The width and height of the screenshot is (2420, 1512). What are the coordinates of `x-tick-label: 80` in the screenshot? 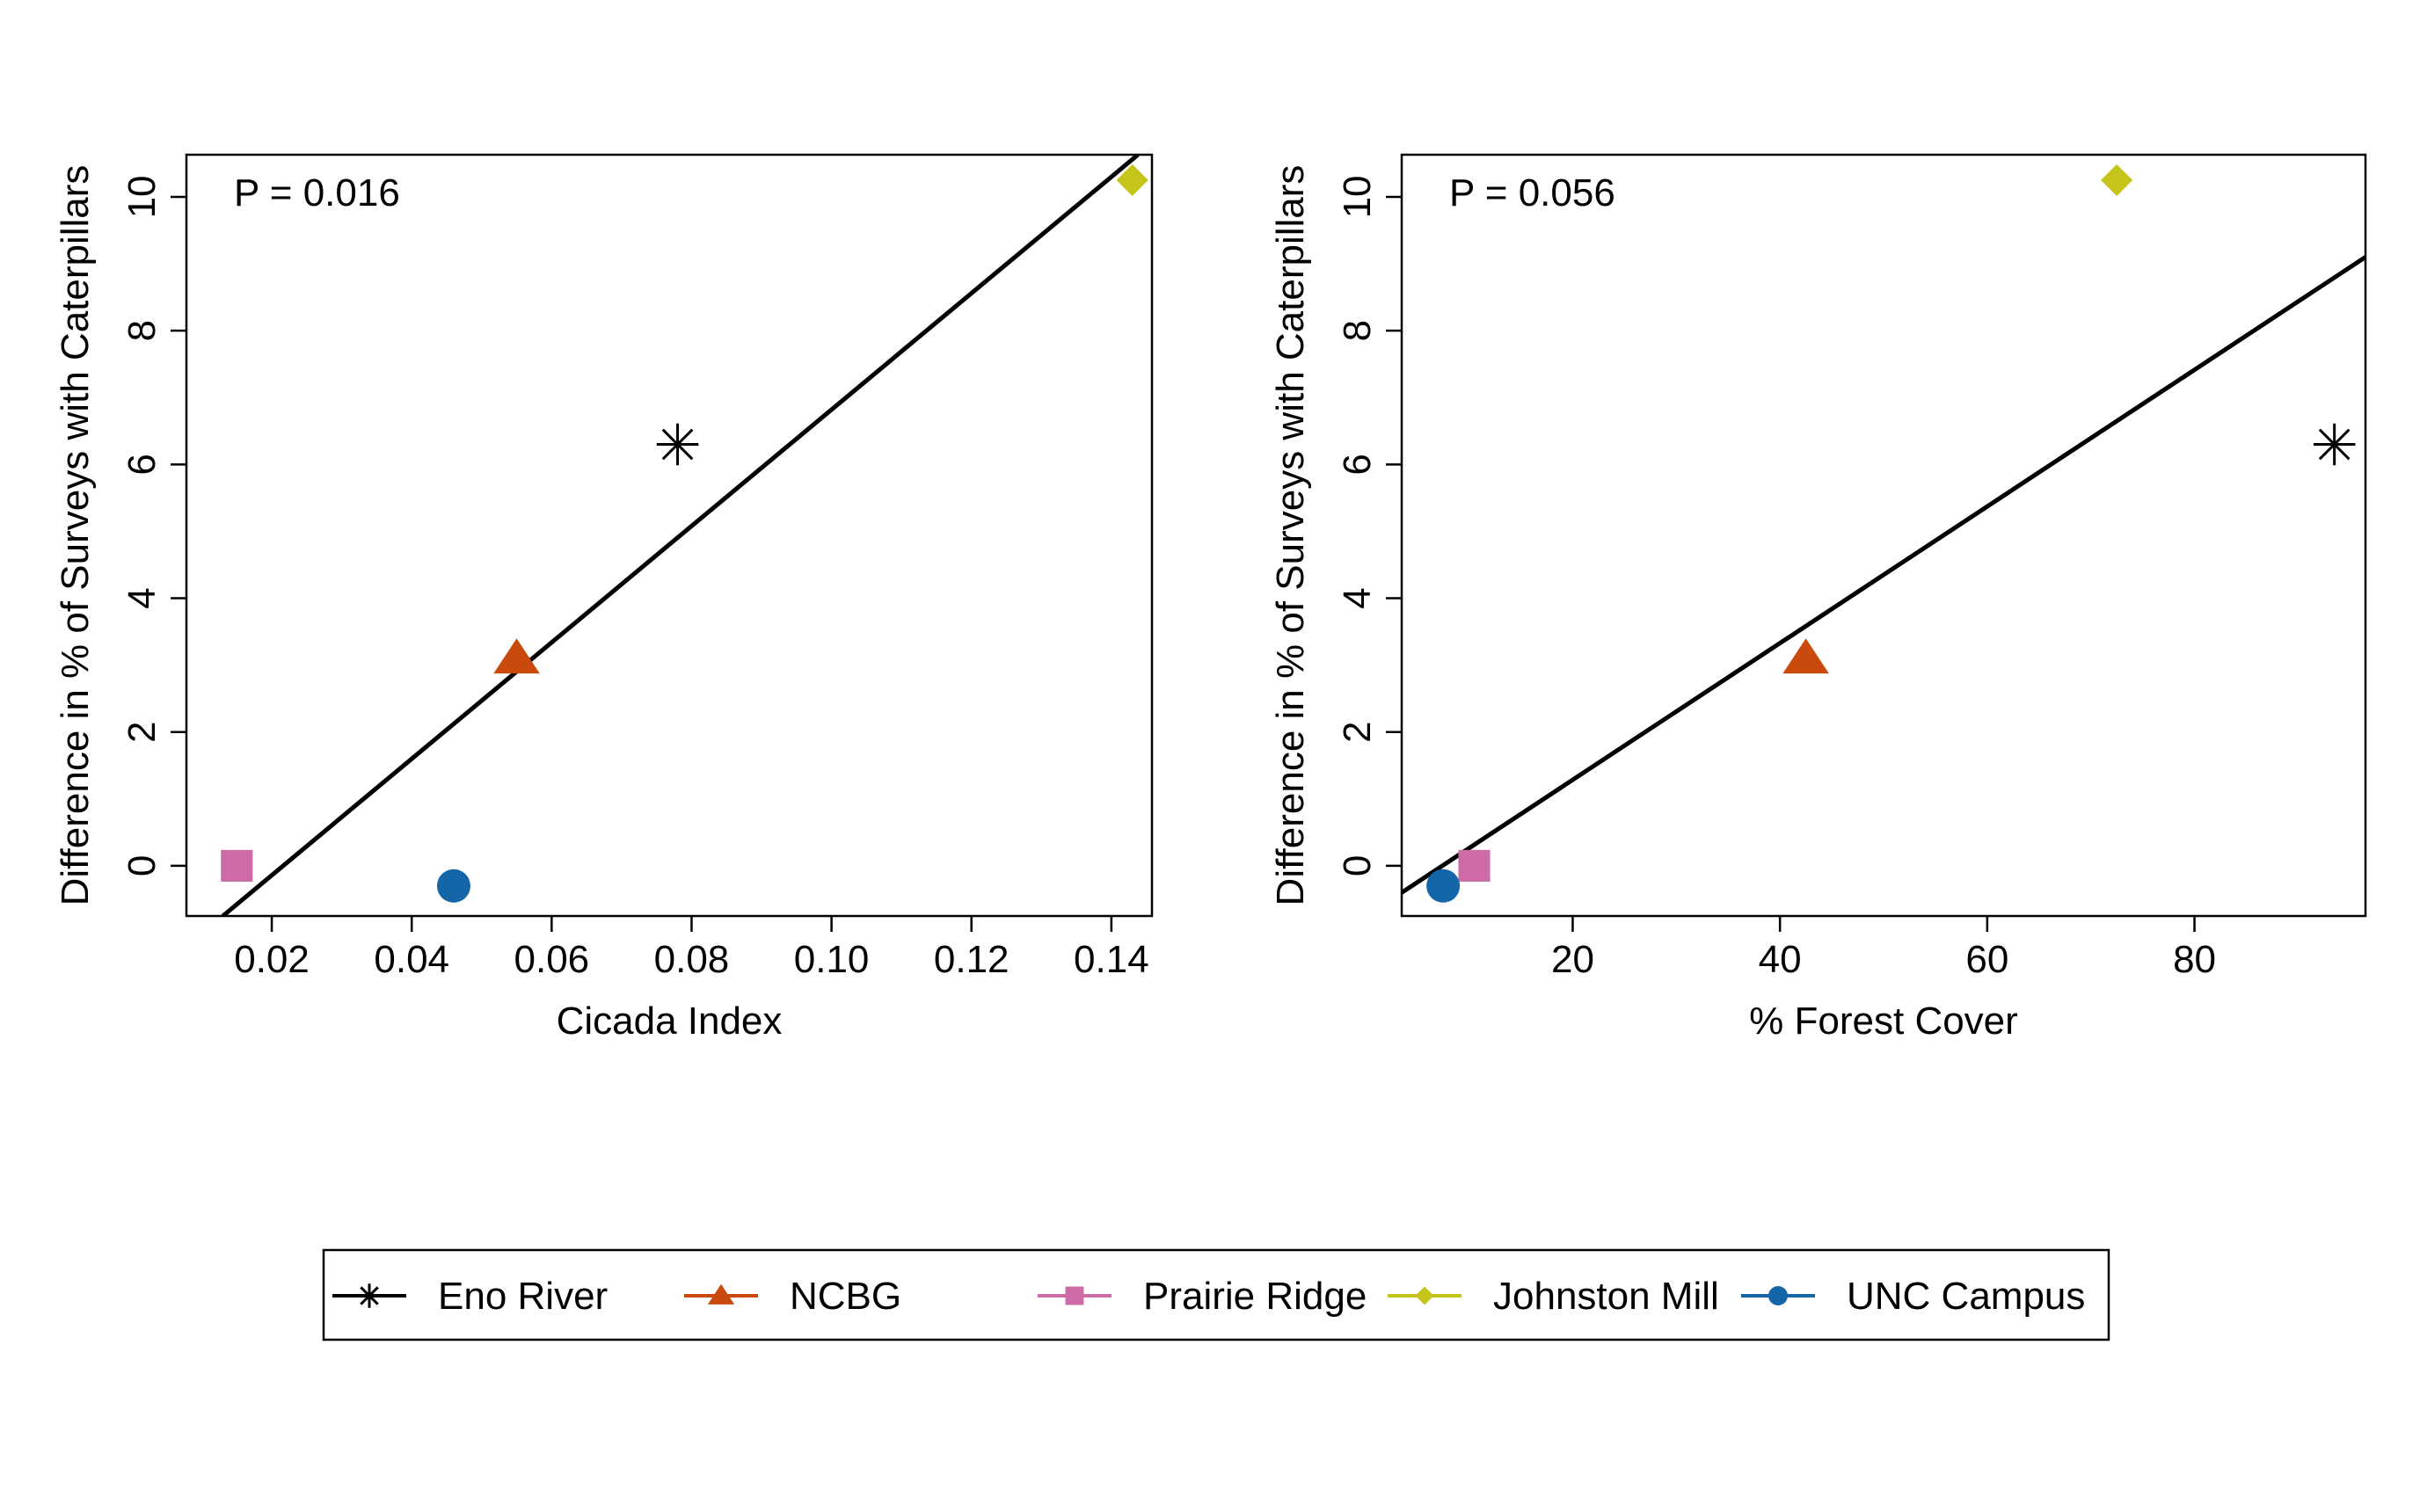 It's located at (2194, 960).